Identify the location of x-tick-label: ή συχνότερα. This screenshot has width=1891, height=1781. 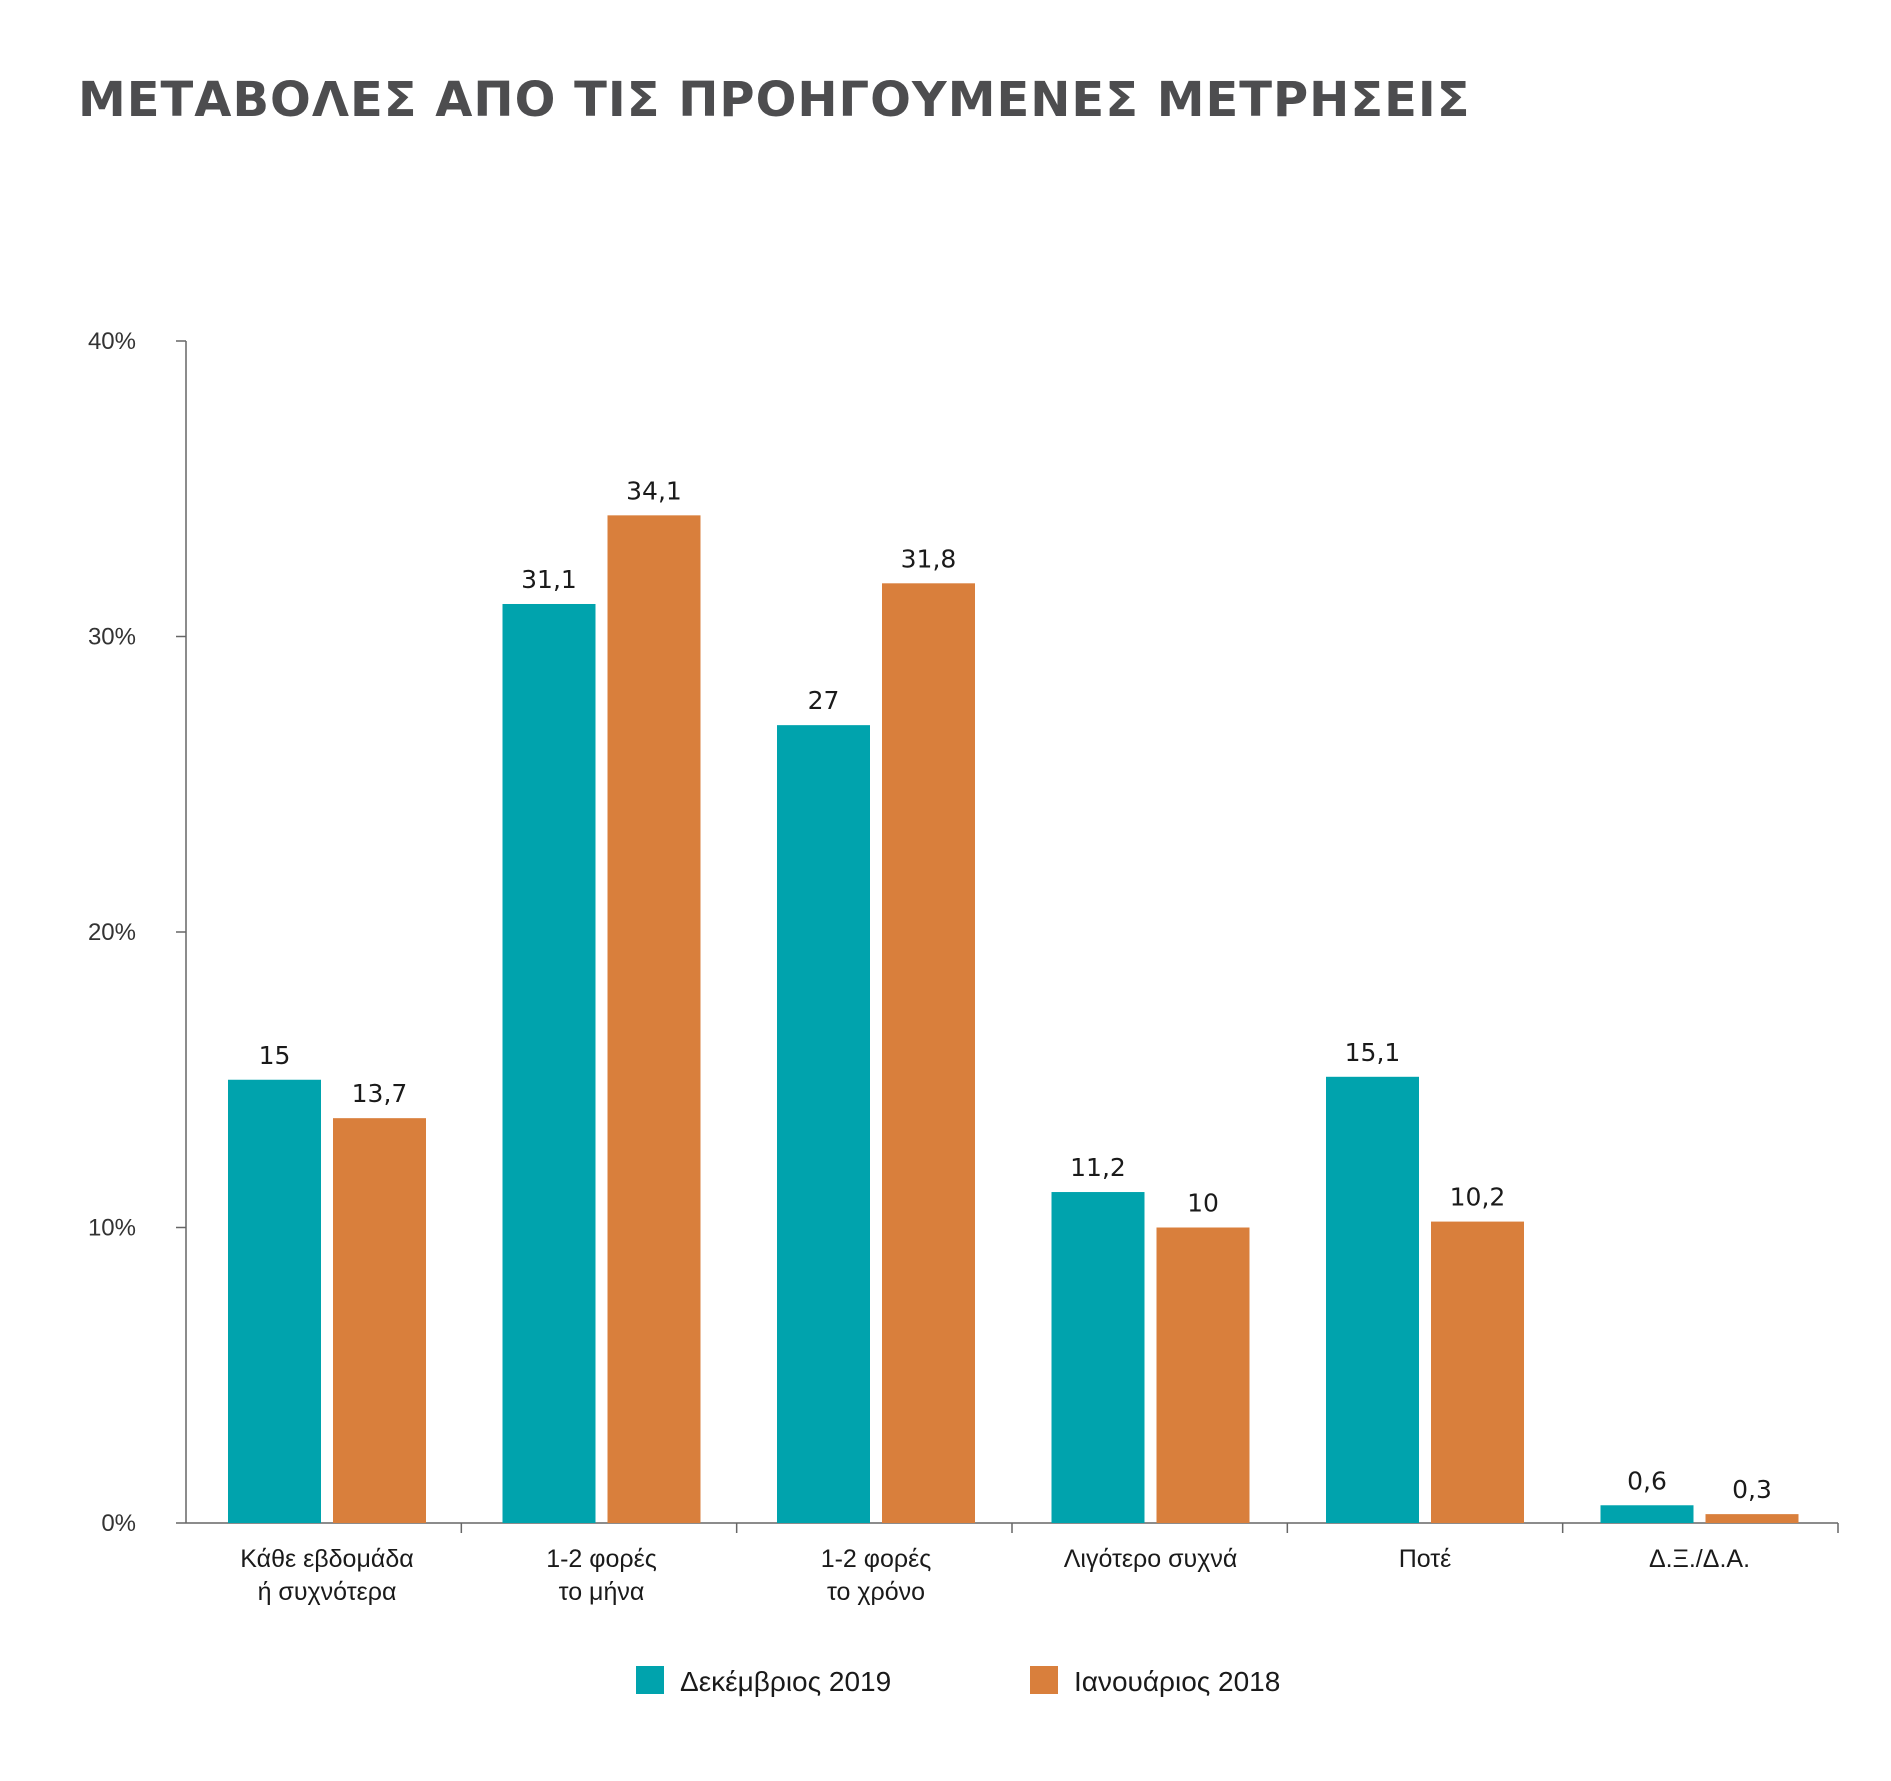
(327, 1592).